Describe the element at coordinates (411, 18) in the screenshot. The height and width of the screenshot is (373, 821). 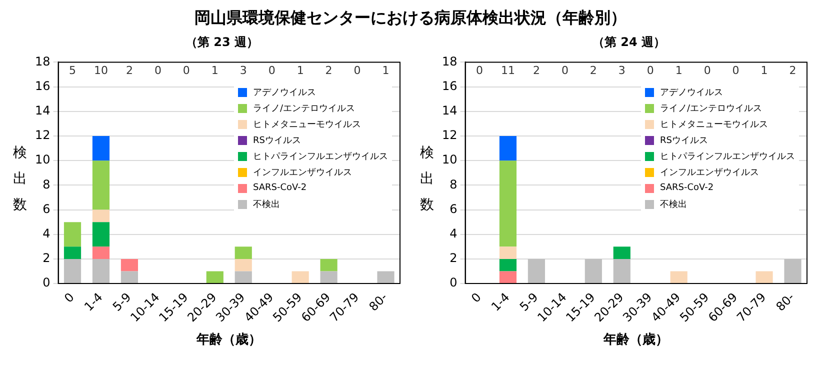
I see `chart-title: 岡山県環境保健センターにおける病原体検出状況（年齢別）` at that location.